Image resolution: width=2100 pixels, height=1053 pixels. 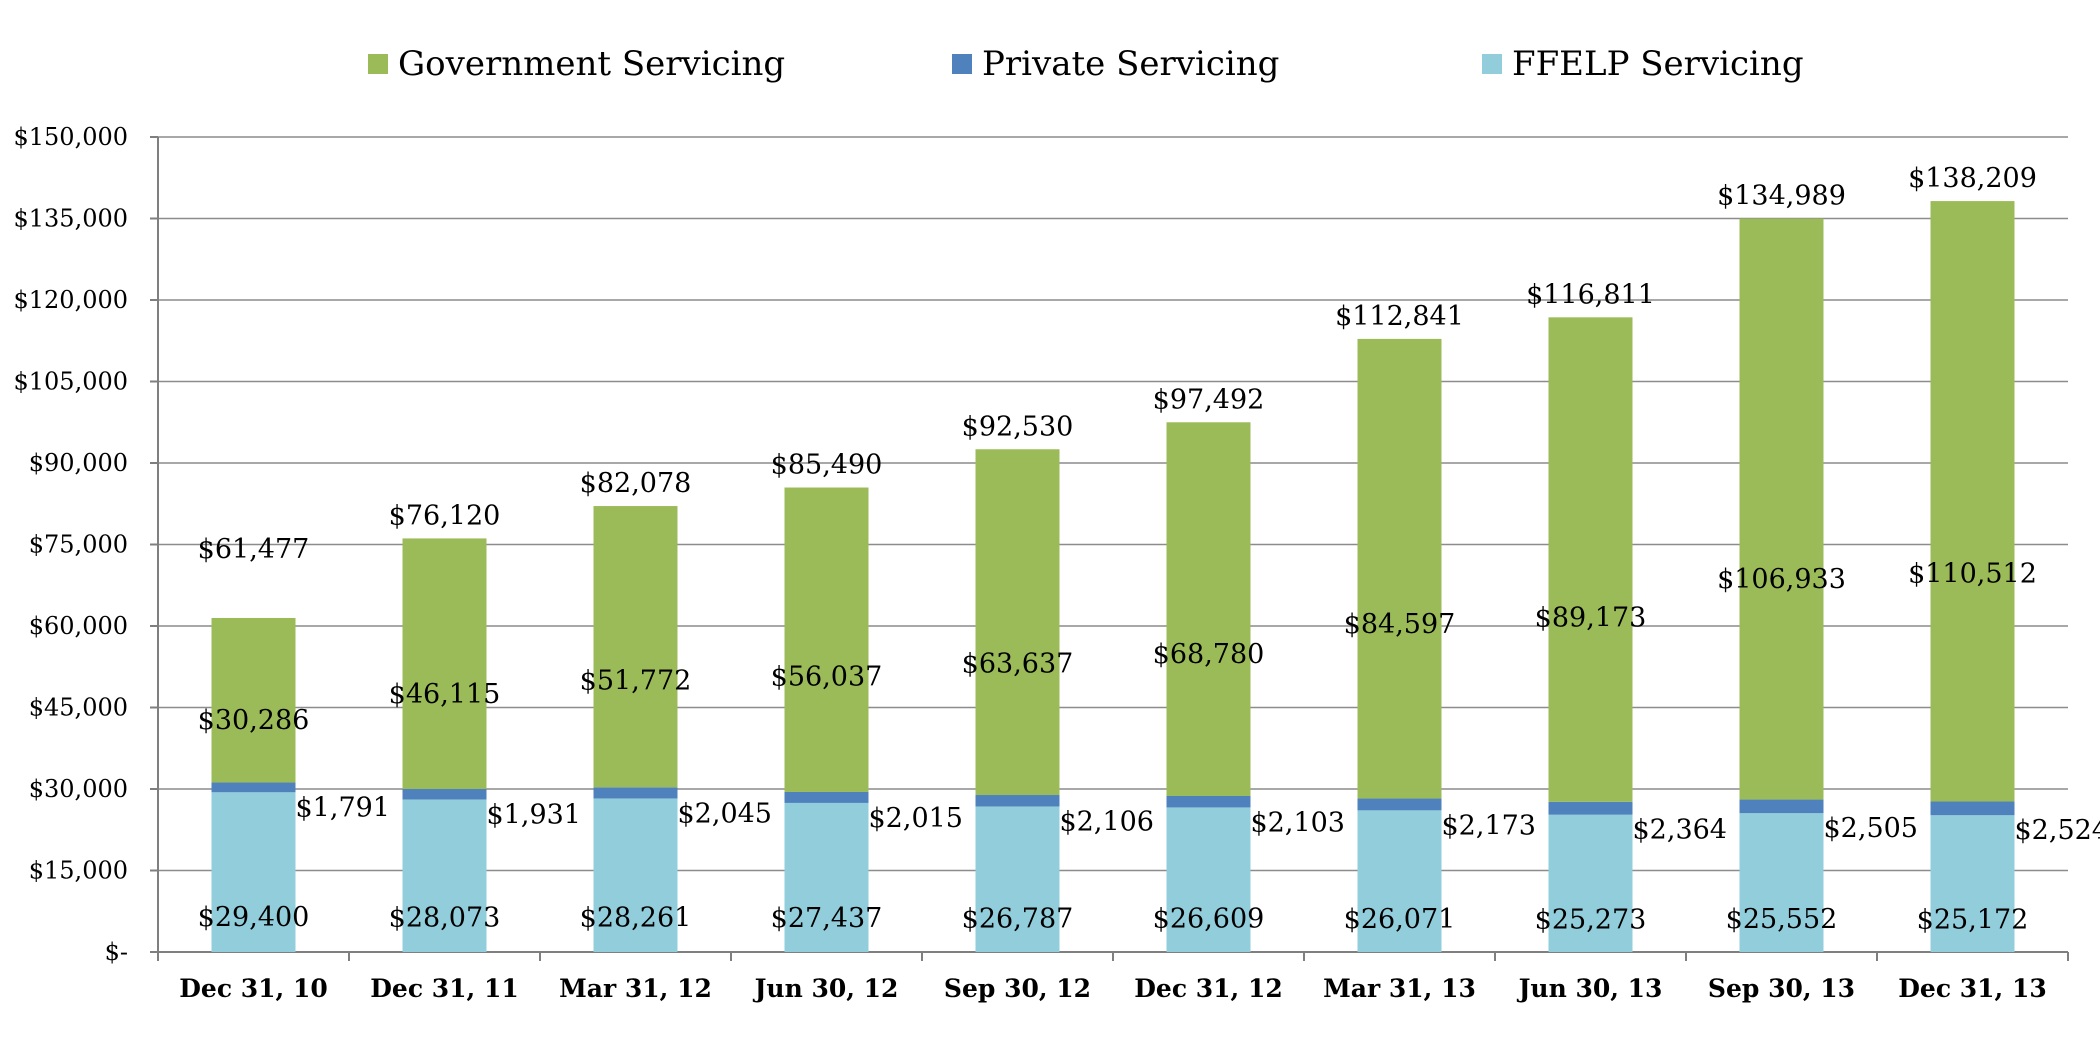 What do you see at coordinates (1492, 64) in the screenshot?
I see `legend-swatch-ffelp` at bounding box center [1492, 64].